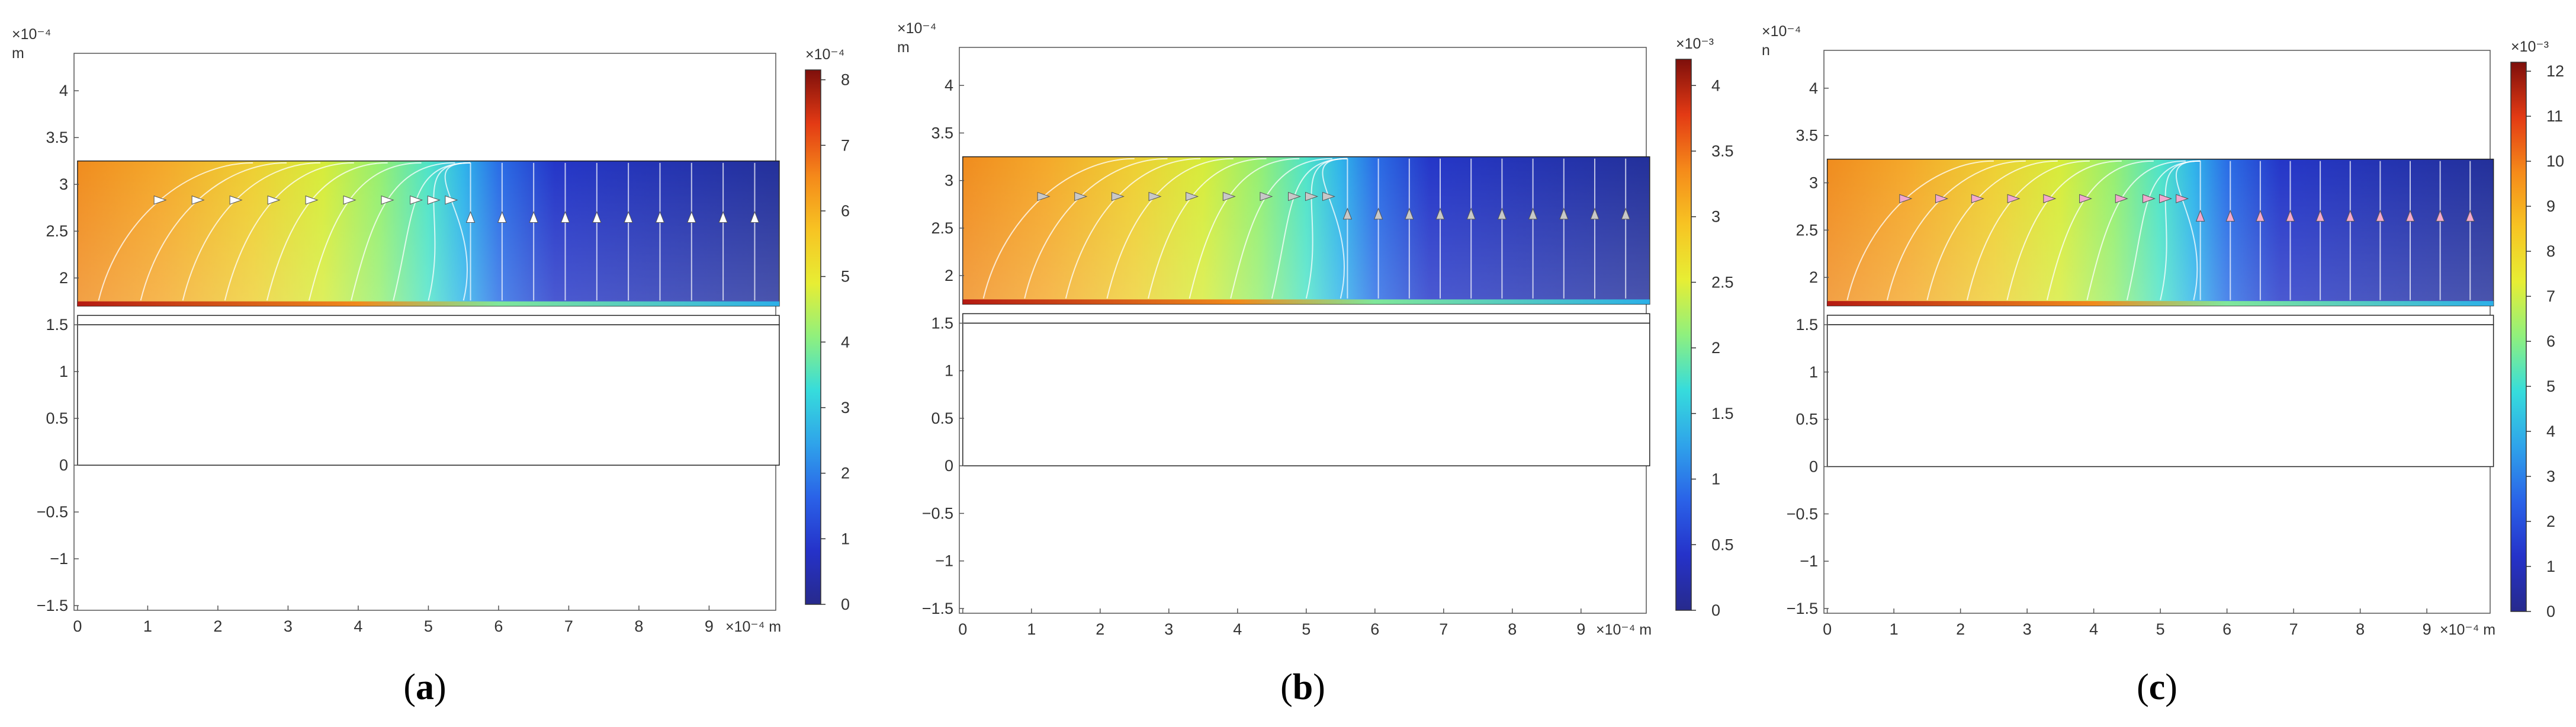 Image resolution: width=2576 pixels, height=727 pixels. I want to click on interface-layer, so click(428, 303).